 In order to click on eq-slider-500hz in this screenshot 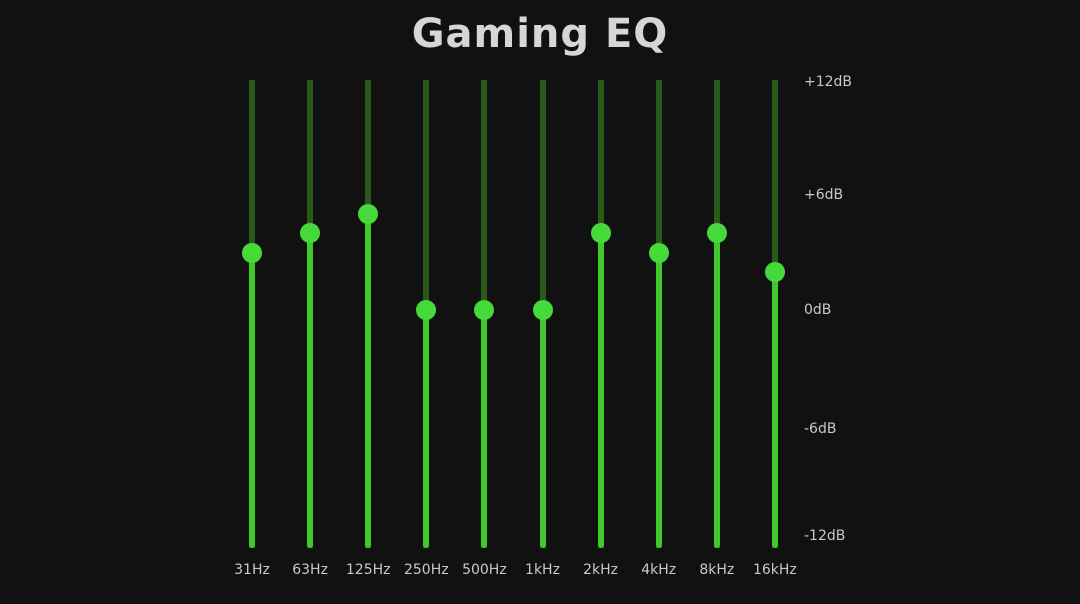, I will do `click(484, 314)`.